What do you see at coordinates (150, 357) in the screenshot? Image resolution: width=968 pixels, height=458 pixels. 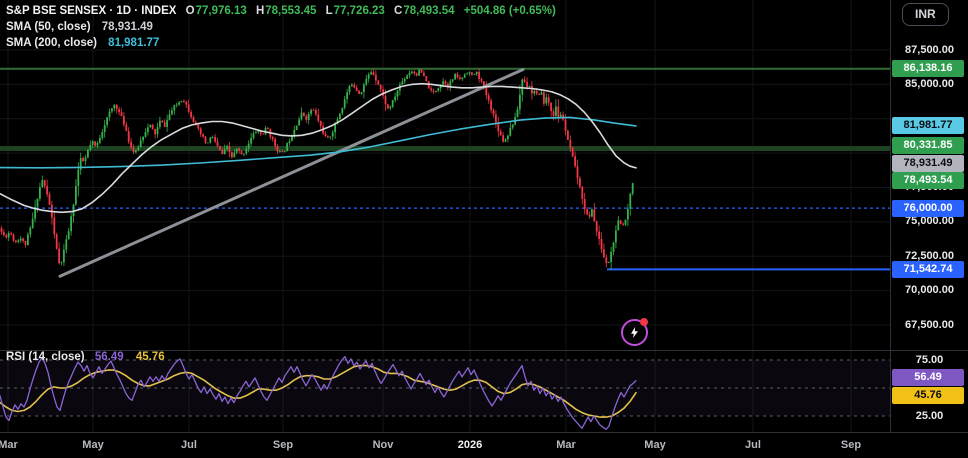 I see `rsi-ma-value: 45.76` at bounding box center [150, 357].